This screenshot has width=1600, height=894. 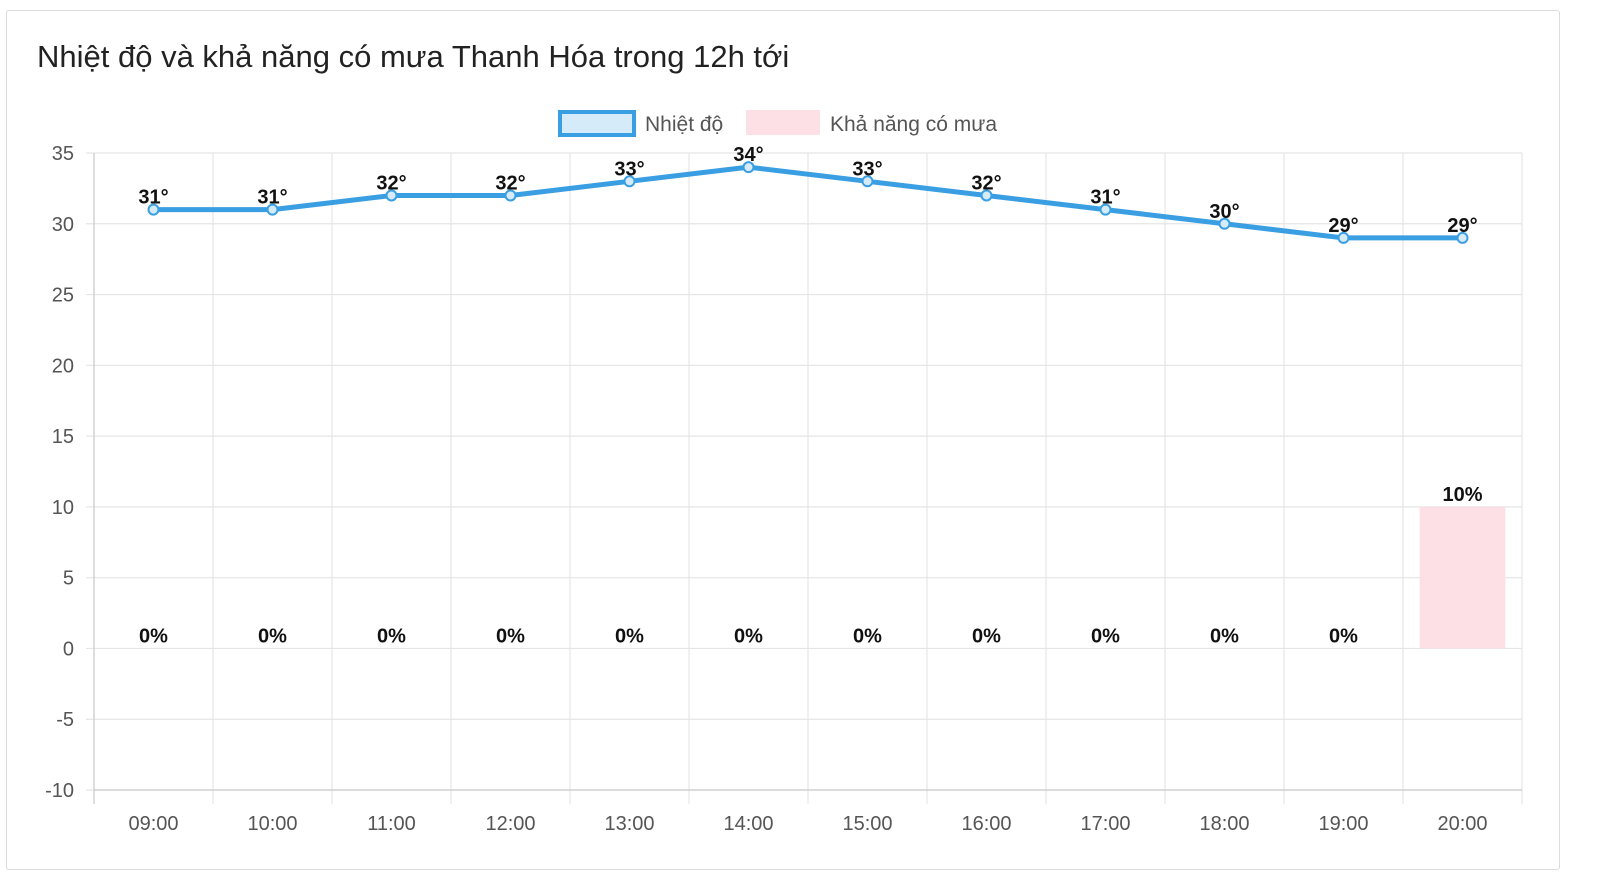 I want to click on temperature-line, so click(x=808, y=202).